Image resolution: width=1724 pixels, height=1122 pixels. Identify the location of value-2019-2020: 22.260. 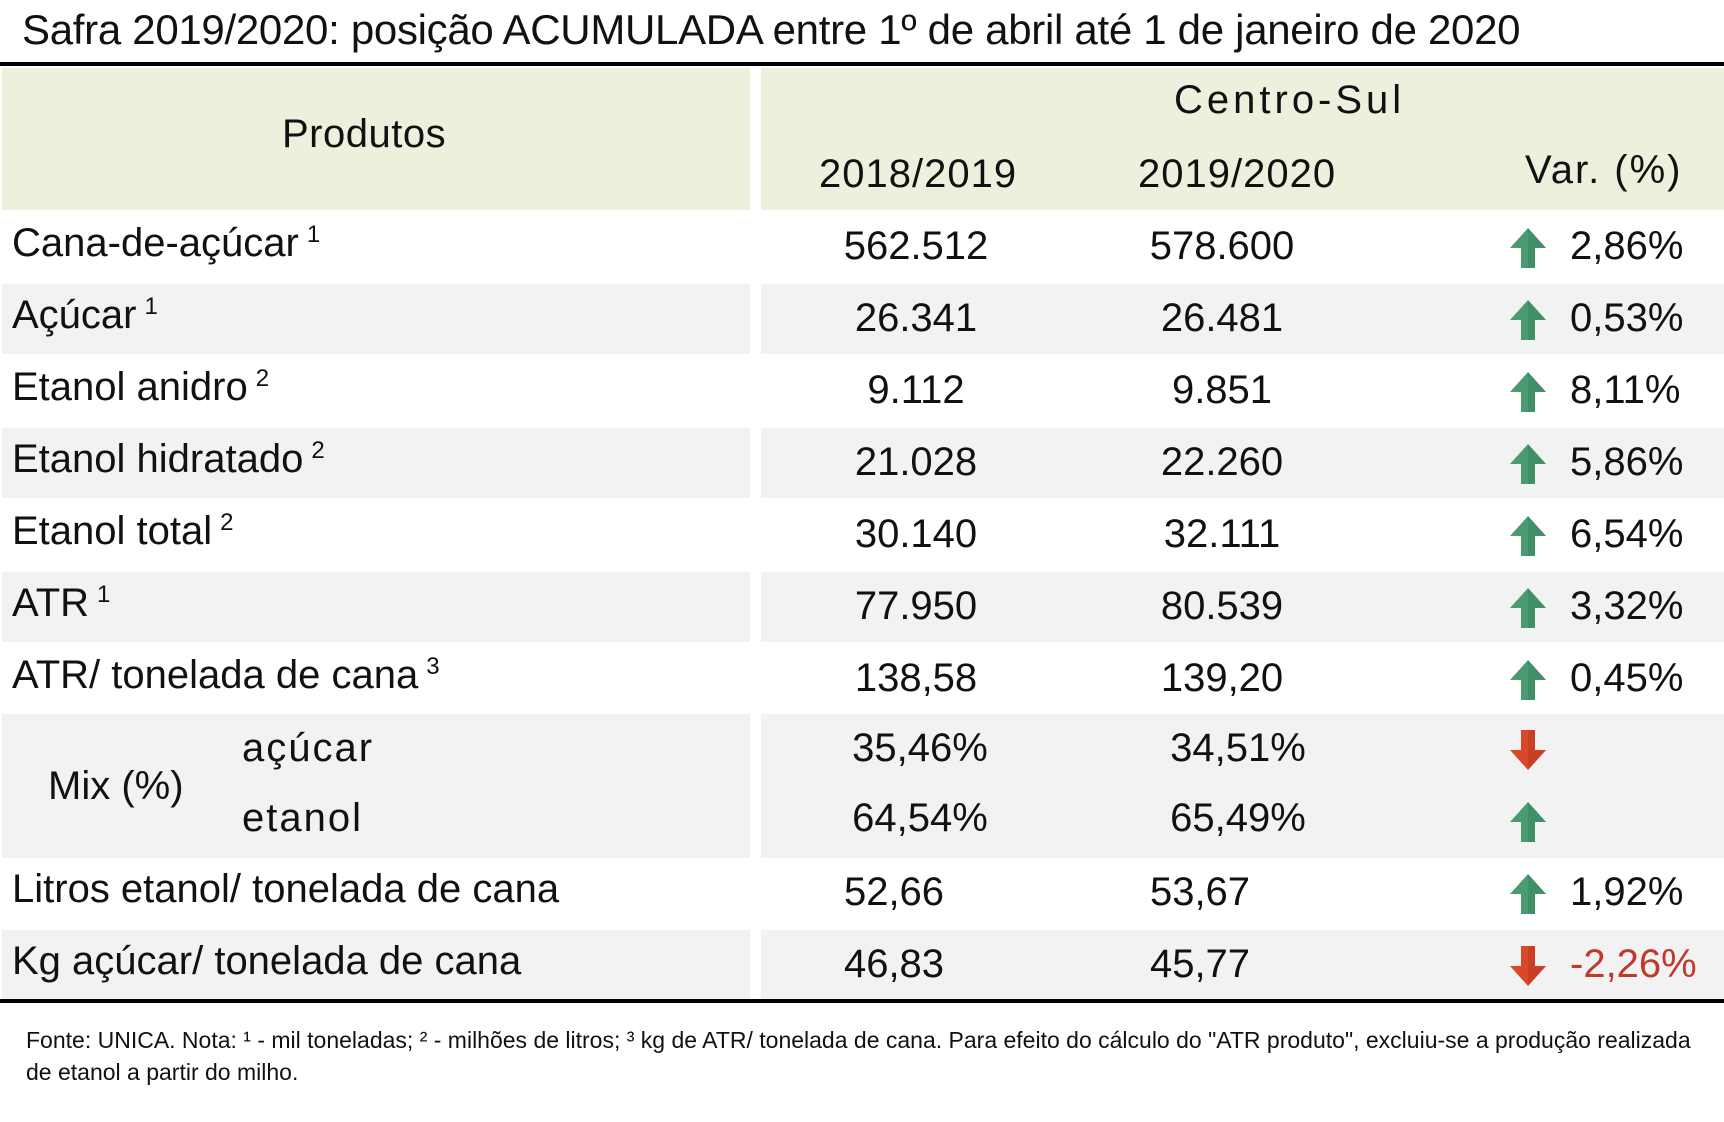
(1222, 462).